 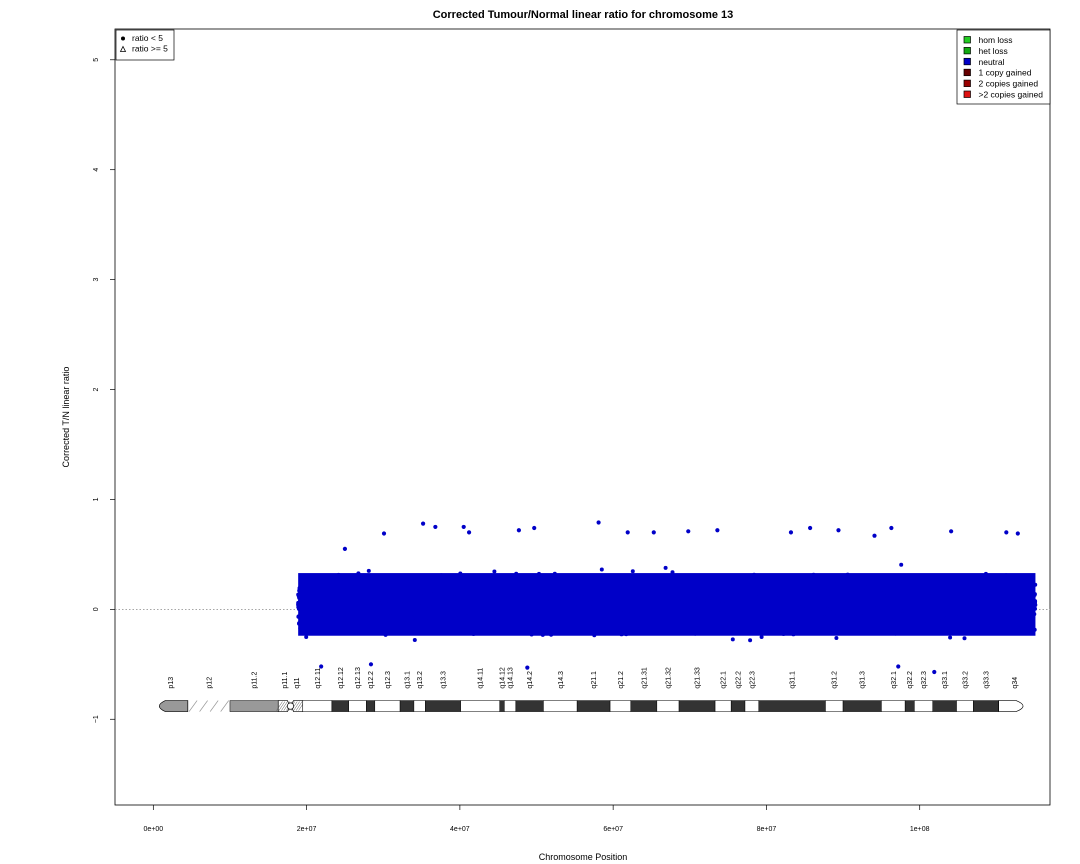 I want to click on ideogram-band-label: q11, so click(x=297, y=682).